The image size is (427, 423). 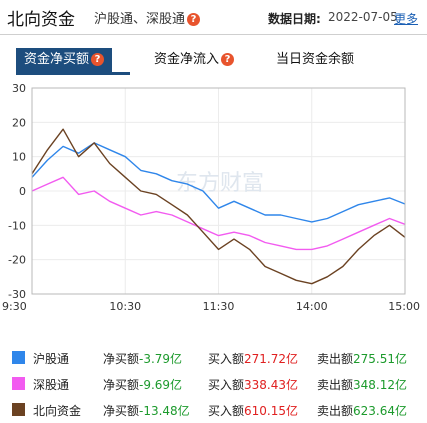 I want to click on x-tick-label: 9:30, so click(x=14, y=306).